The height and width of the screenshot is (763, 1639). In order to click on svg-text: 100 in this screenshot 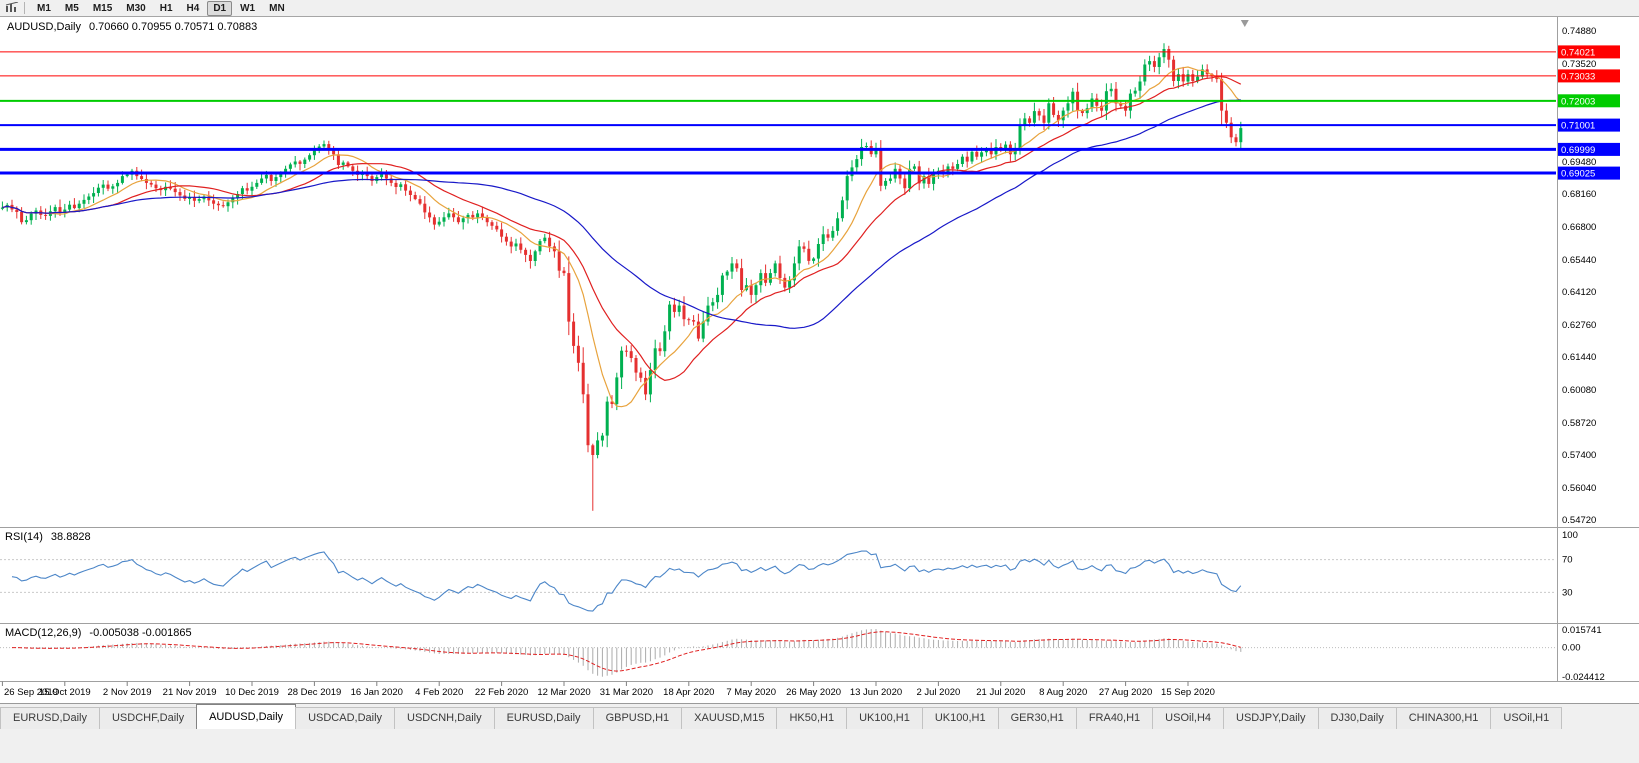, I will do `click(1570, 535)`.